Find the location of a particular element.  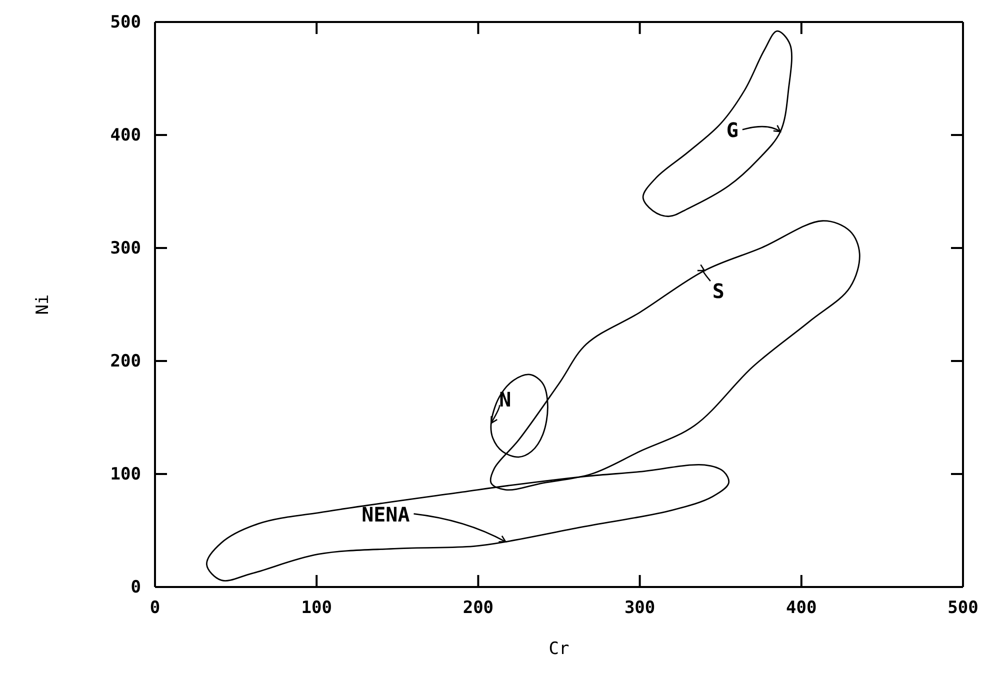

annotation: G is located at coordinates (732, 130).